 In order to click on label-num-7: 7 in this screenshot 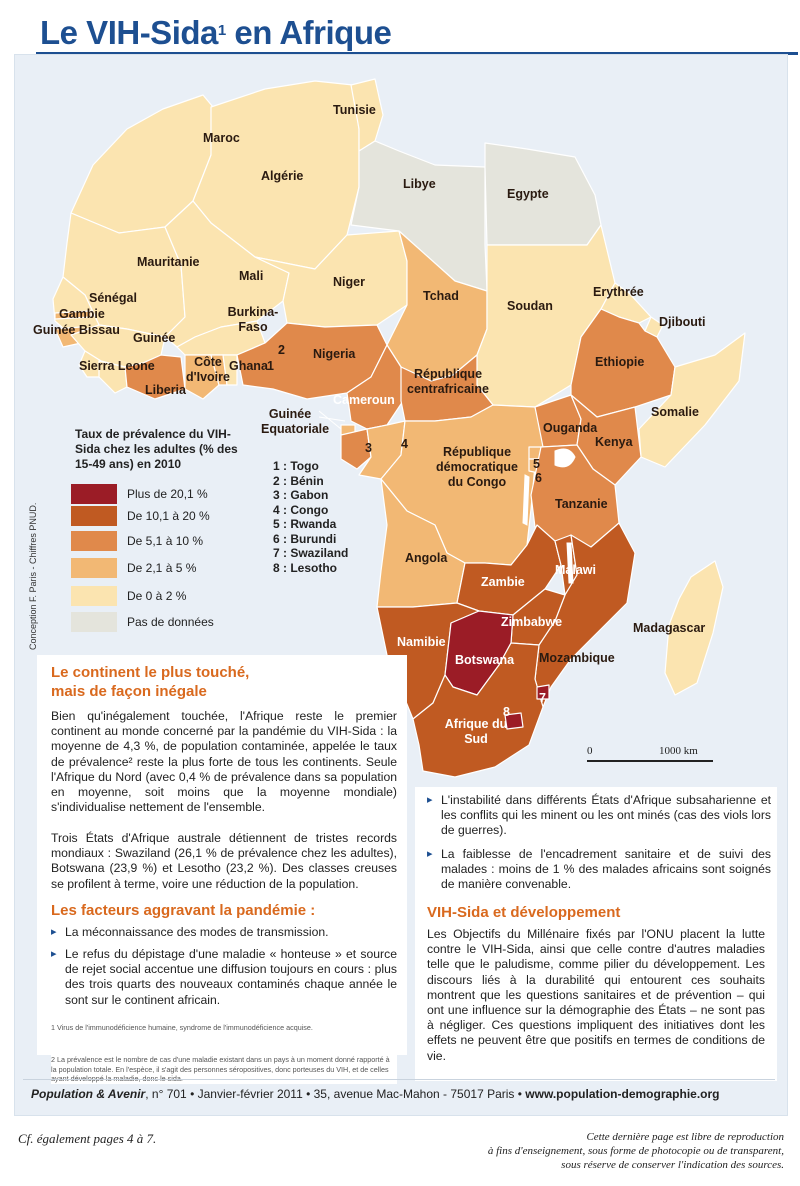, I will do `click(542, 698)`.